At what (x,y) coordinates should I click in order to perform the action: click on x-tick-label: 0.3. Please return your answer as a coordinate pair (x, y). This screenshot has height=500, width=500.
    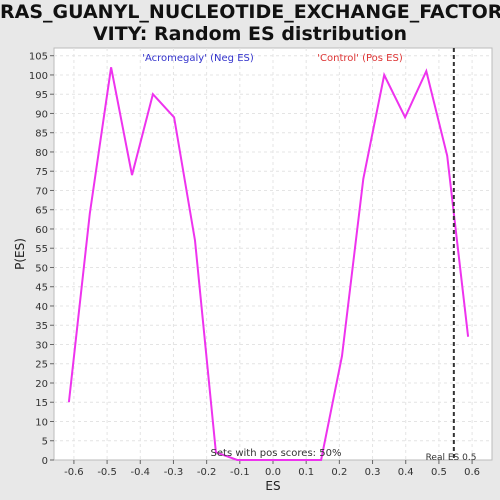
    Looking at the image, I should click on (373, 472).